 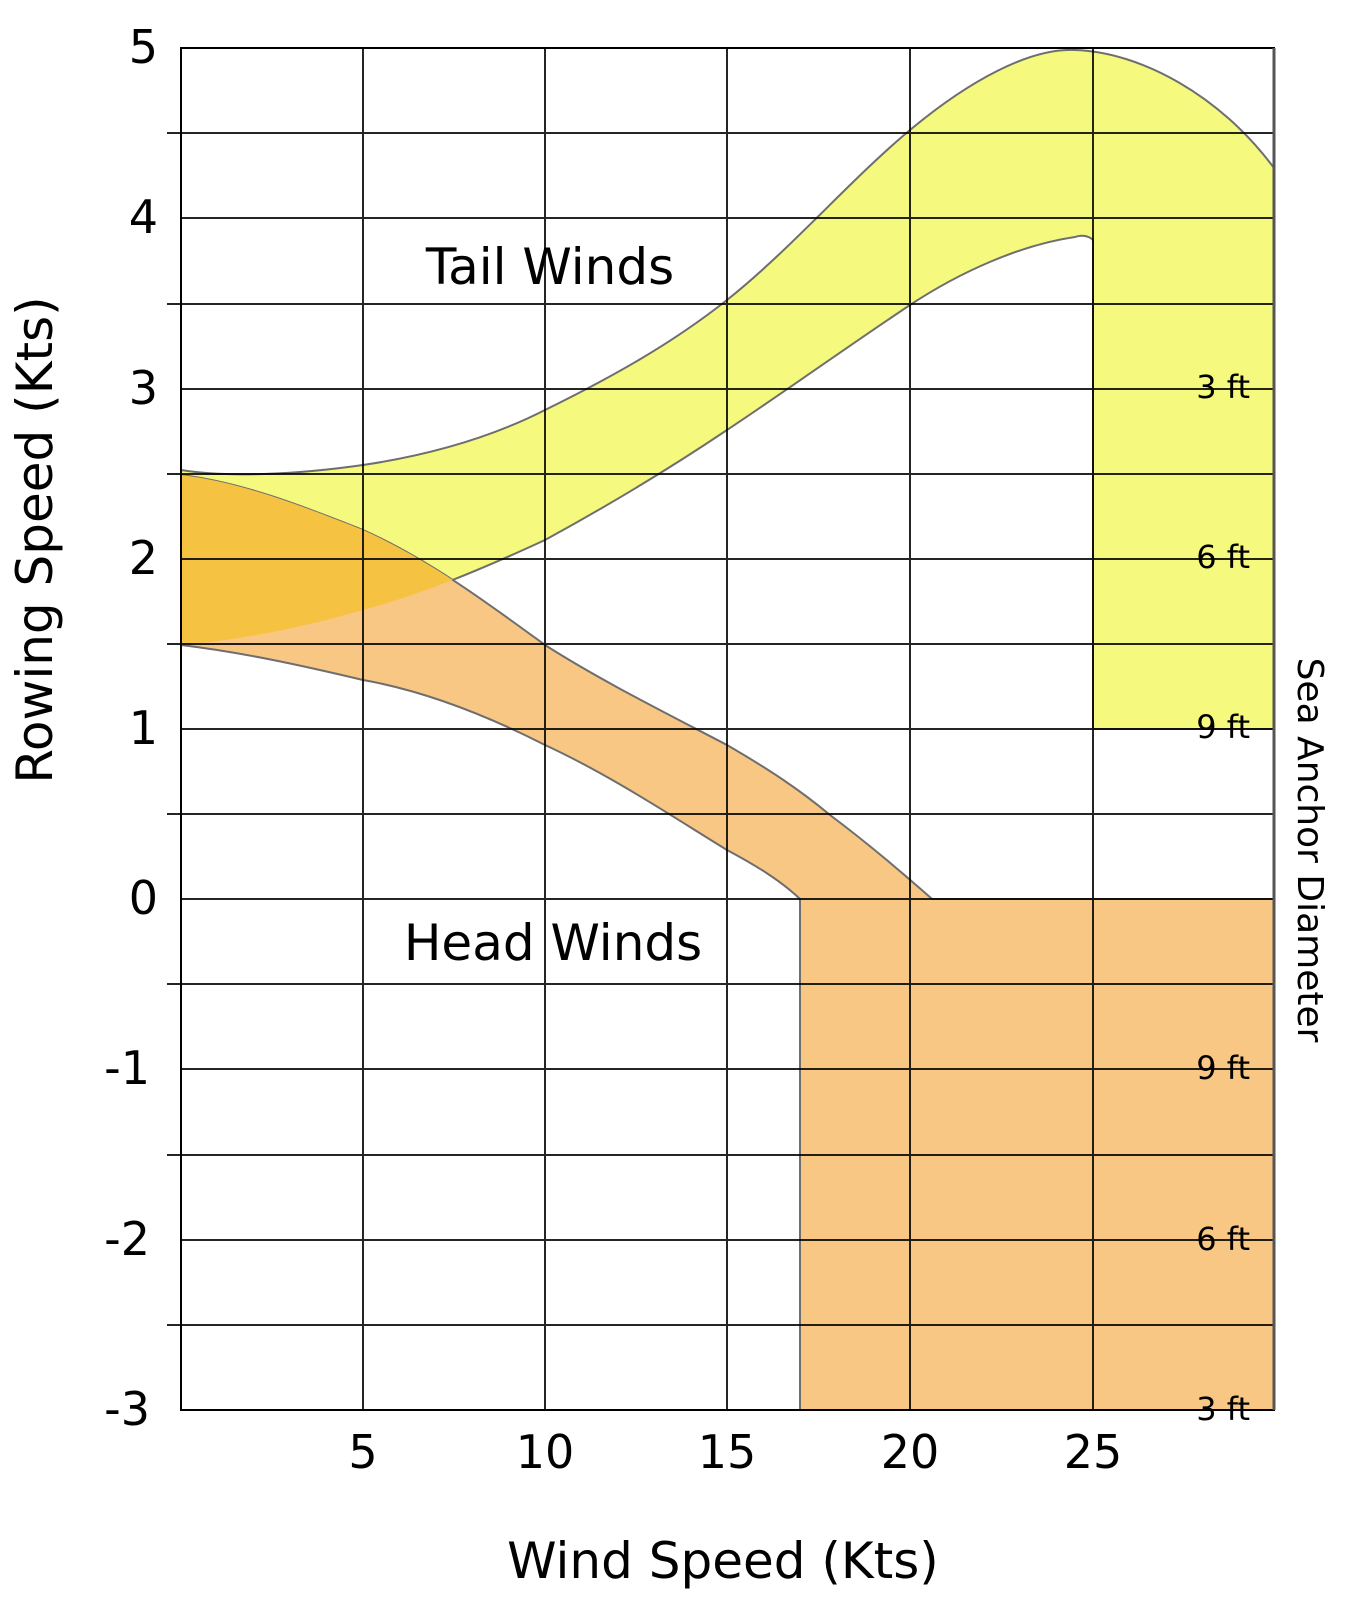 I want to click on y-tick: -1, so click(x=127, y=1068).